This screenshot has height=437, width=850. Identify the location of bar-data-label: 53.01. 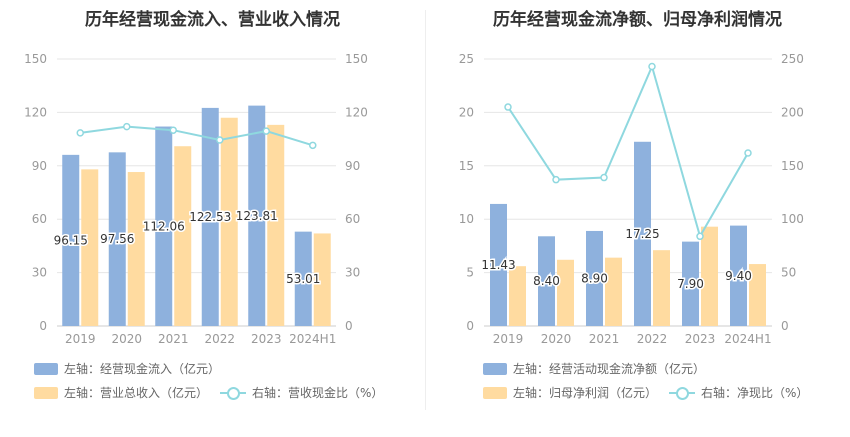
(303, 279).